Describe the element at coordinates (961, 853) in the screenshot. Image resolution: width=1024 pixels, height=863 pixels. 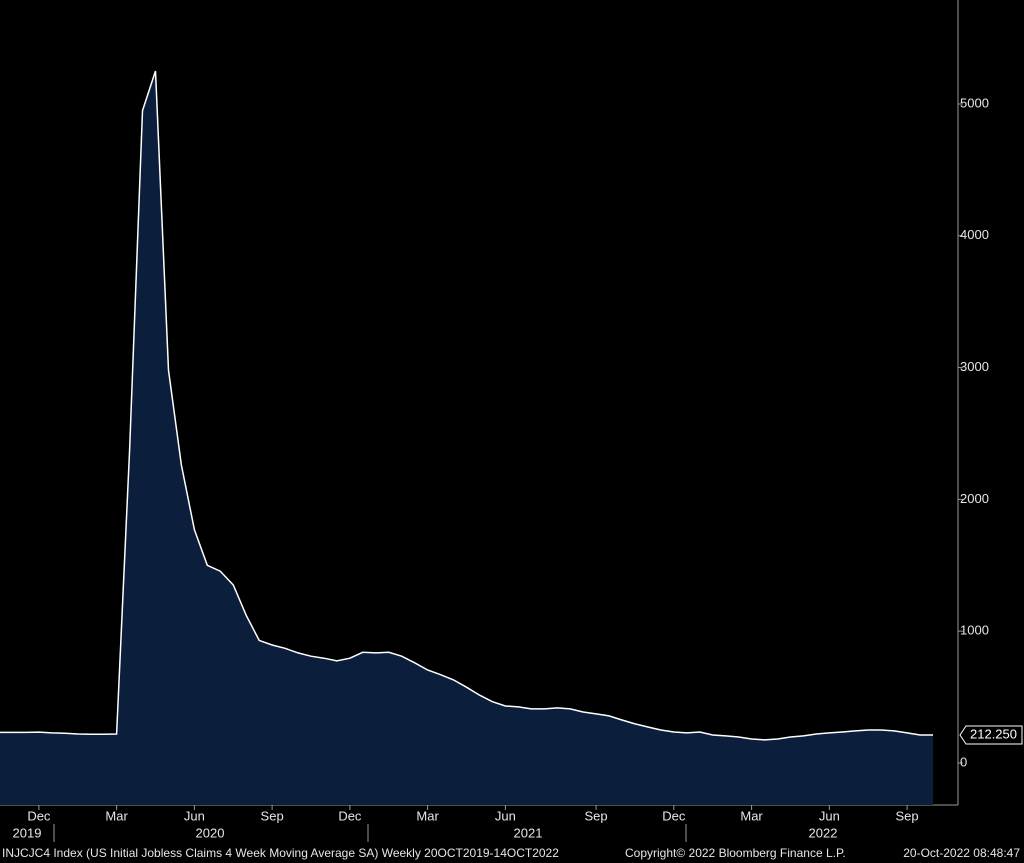
I see `timestamp: 20-Oct-2022 08:48:47` at that location.